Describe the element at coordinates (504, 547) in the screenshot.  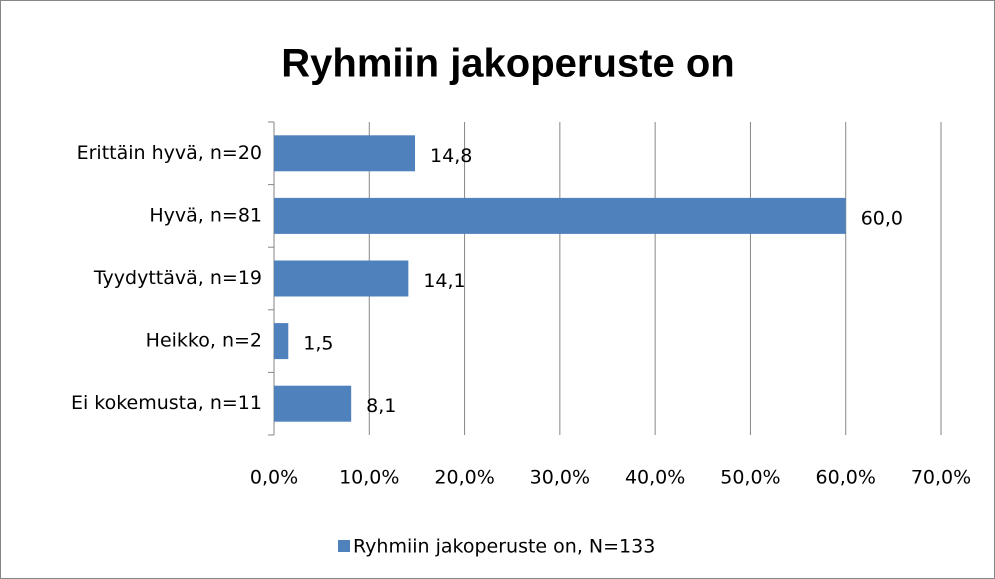
I see `legend-label: Ryhmiin jakoperuste on, N=133` at that location.